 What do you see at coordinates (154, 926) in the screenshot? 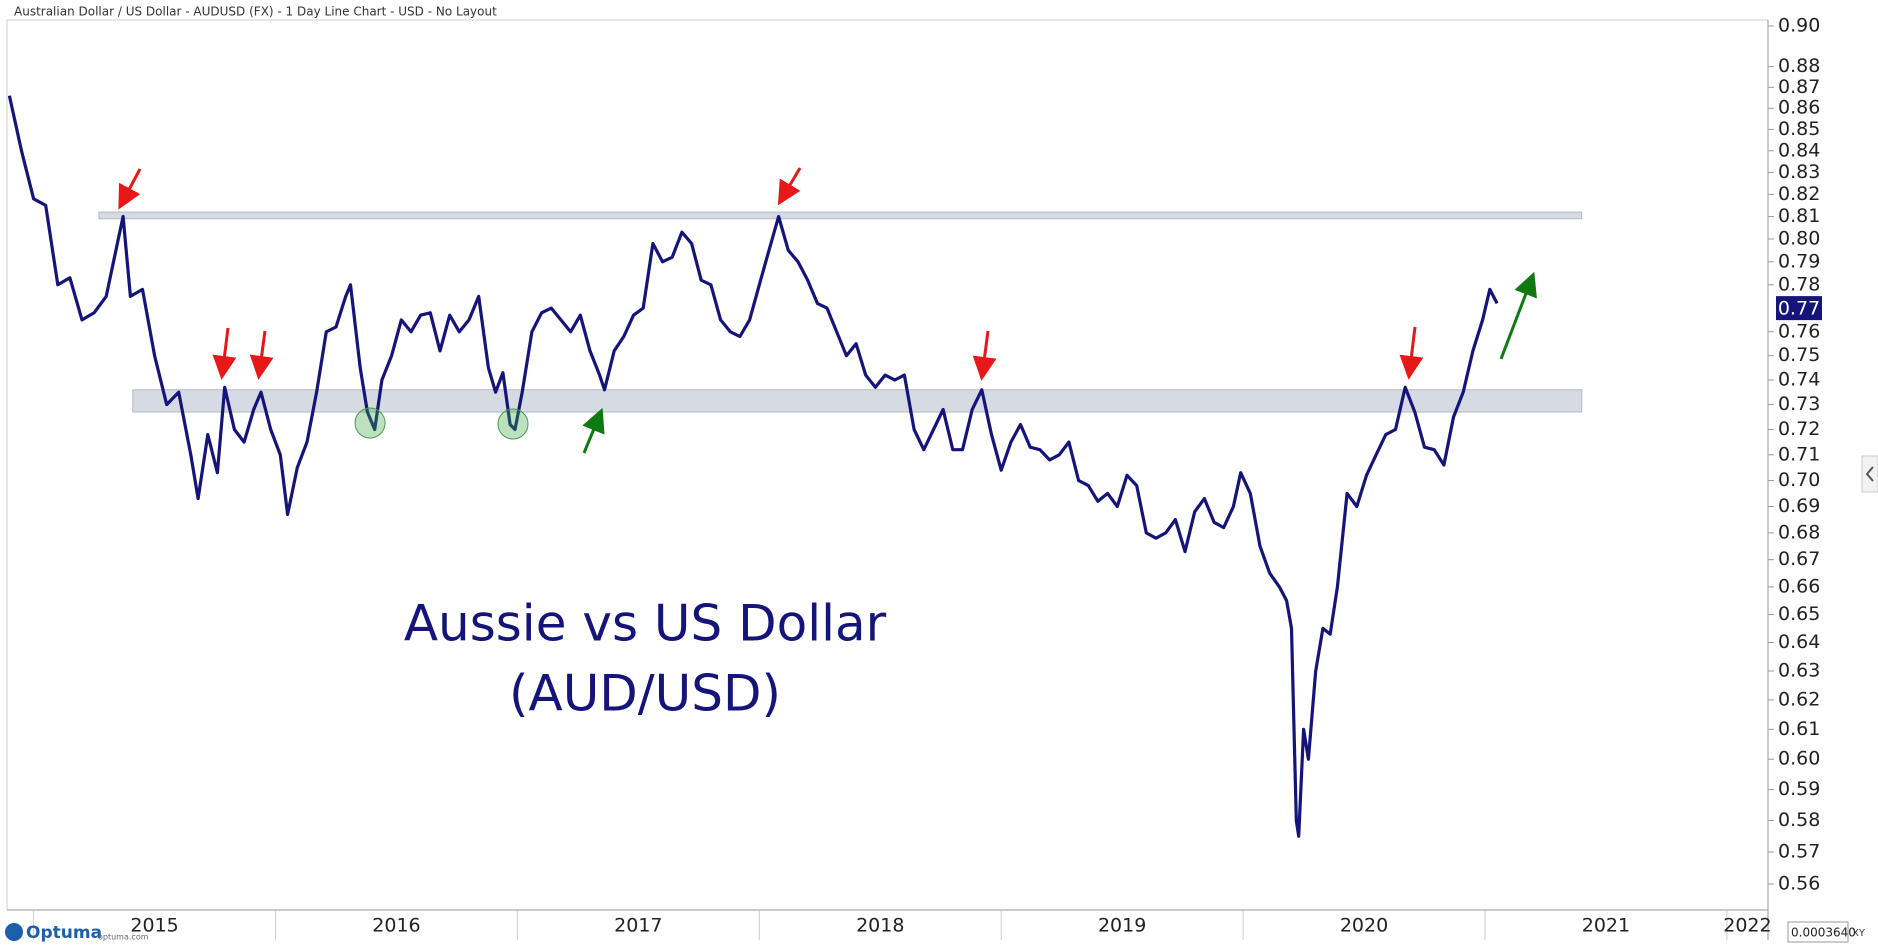
I see `x-tick-label: 2015` at bounding box center [154, 926].